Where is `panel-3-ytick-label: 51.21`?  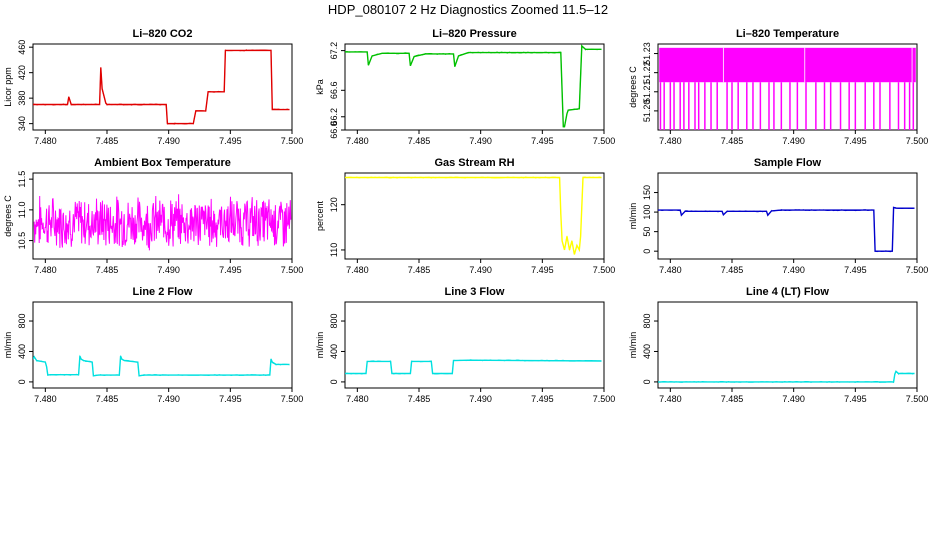
panel-3-ytick-label: 51.21 is located at coordinates (647, 92).